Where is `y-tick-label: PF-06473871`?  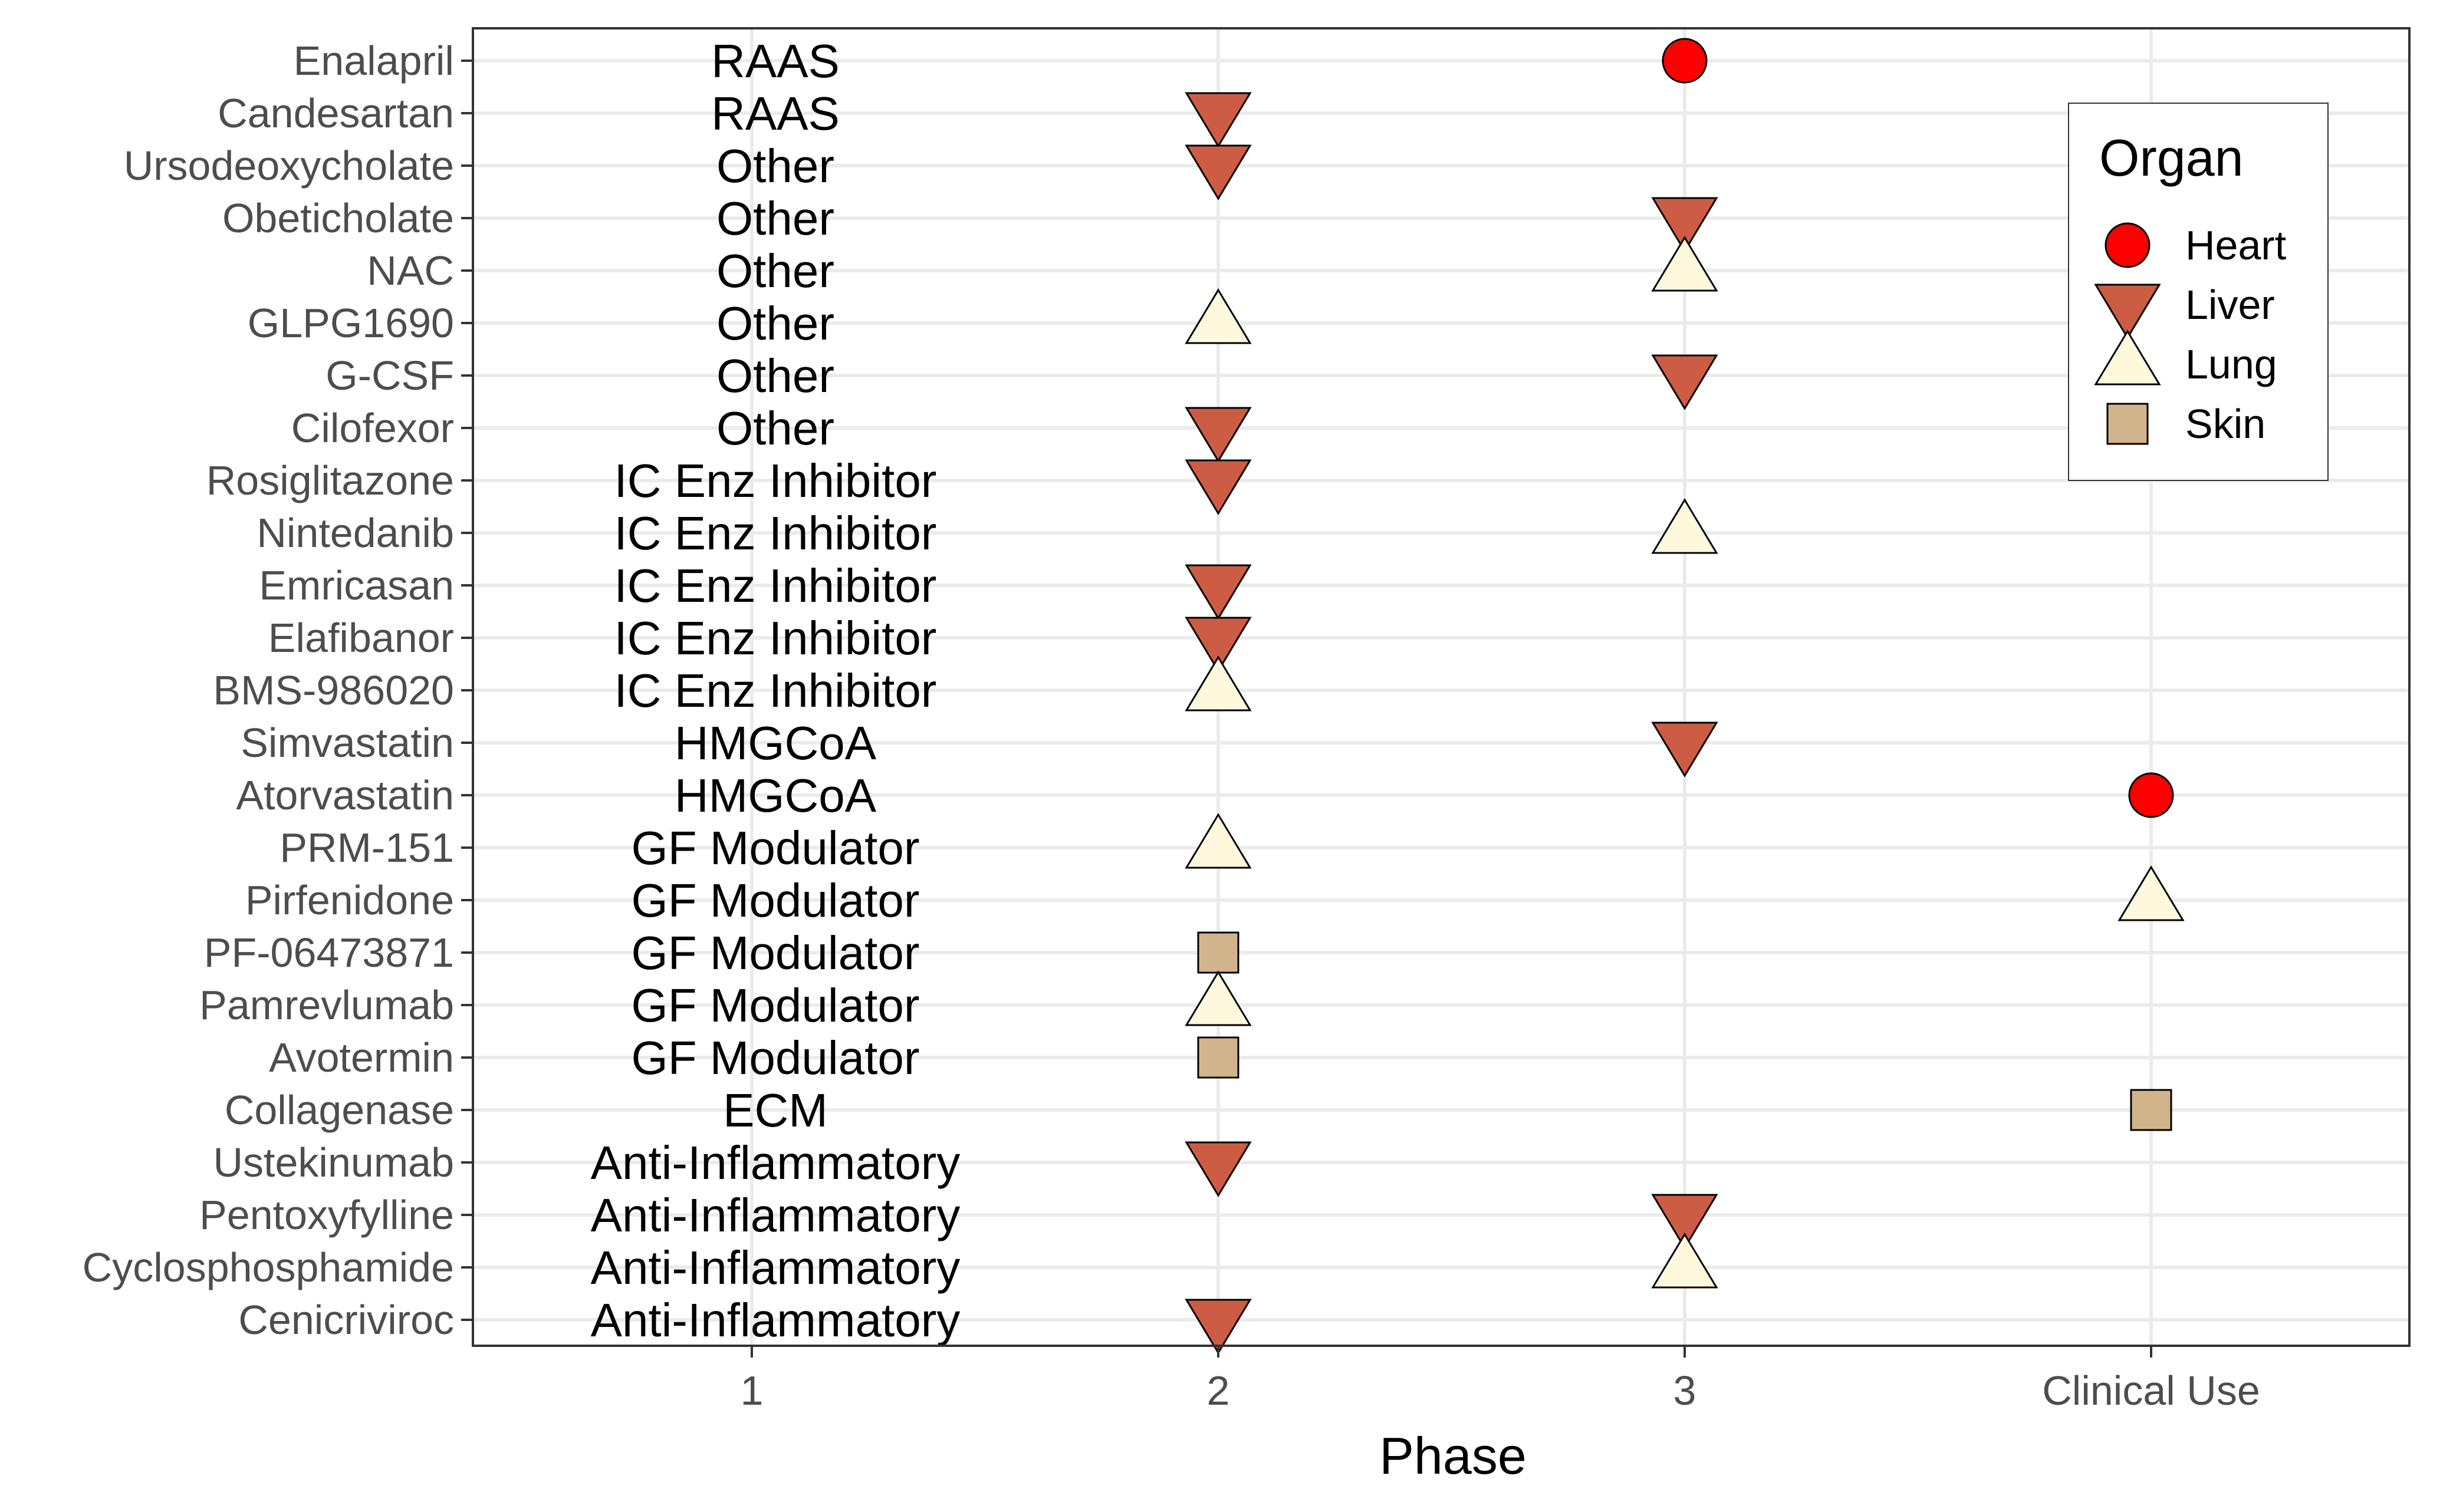
y-tick-label: PF-06473871 is located at coordinates (329, 953).